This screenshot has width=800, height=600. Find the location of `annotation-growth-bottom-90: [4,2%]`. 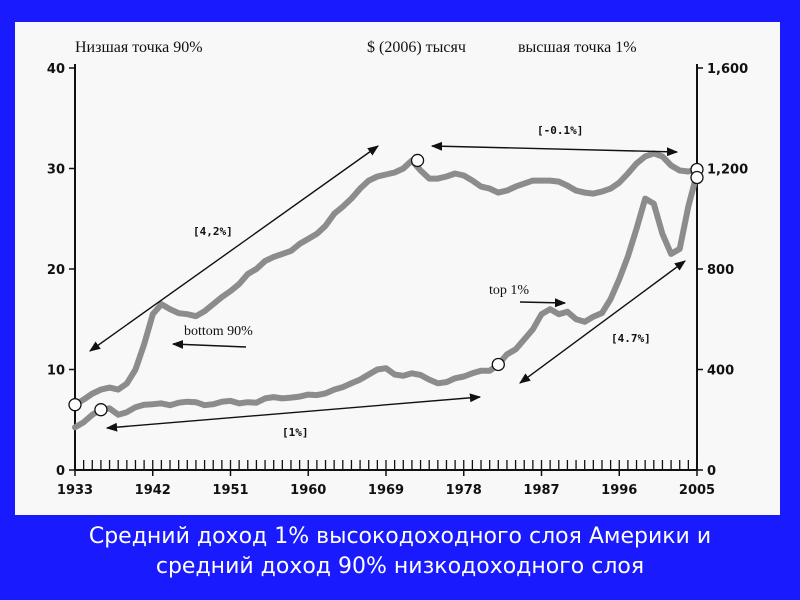

annotation-growth-bottom-90: [4,2%] is located at coordinates (213, 231).